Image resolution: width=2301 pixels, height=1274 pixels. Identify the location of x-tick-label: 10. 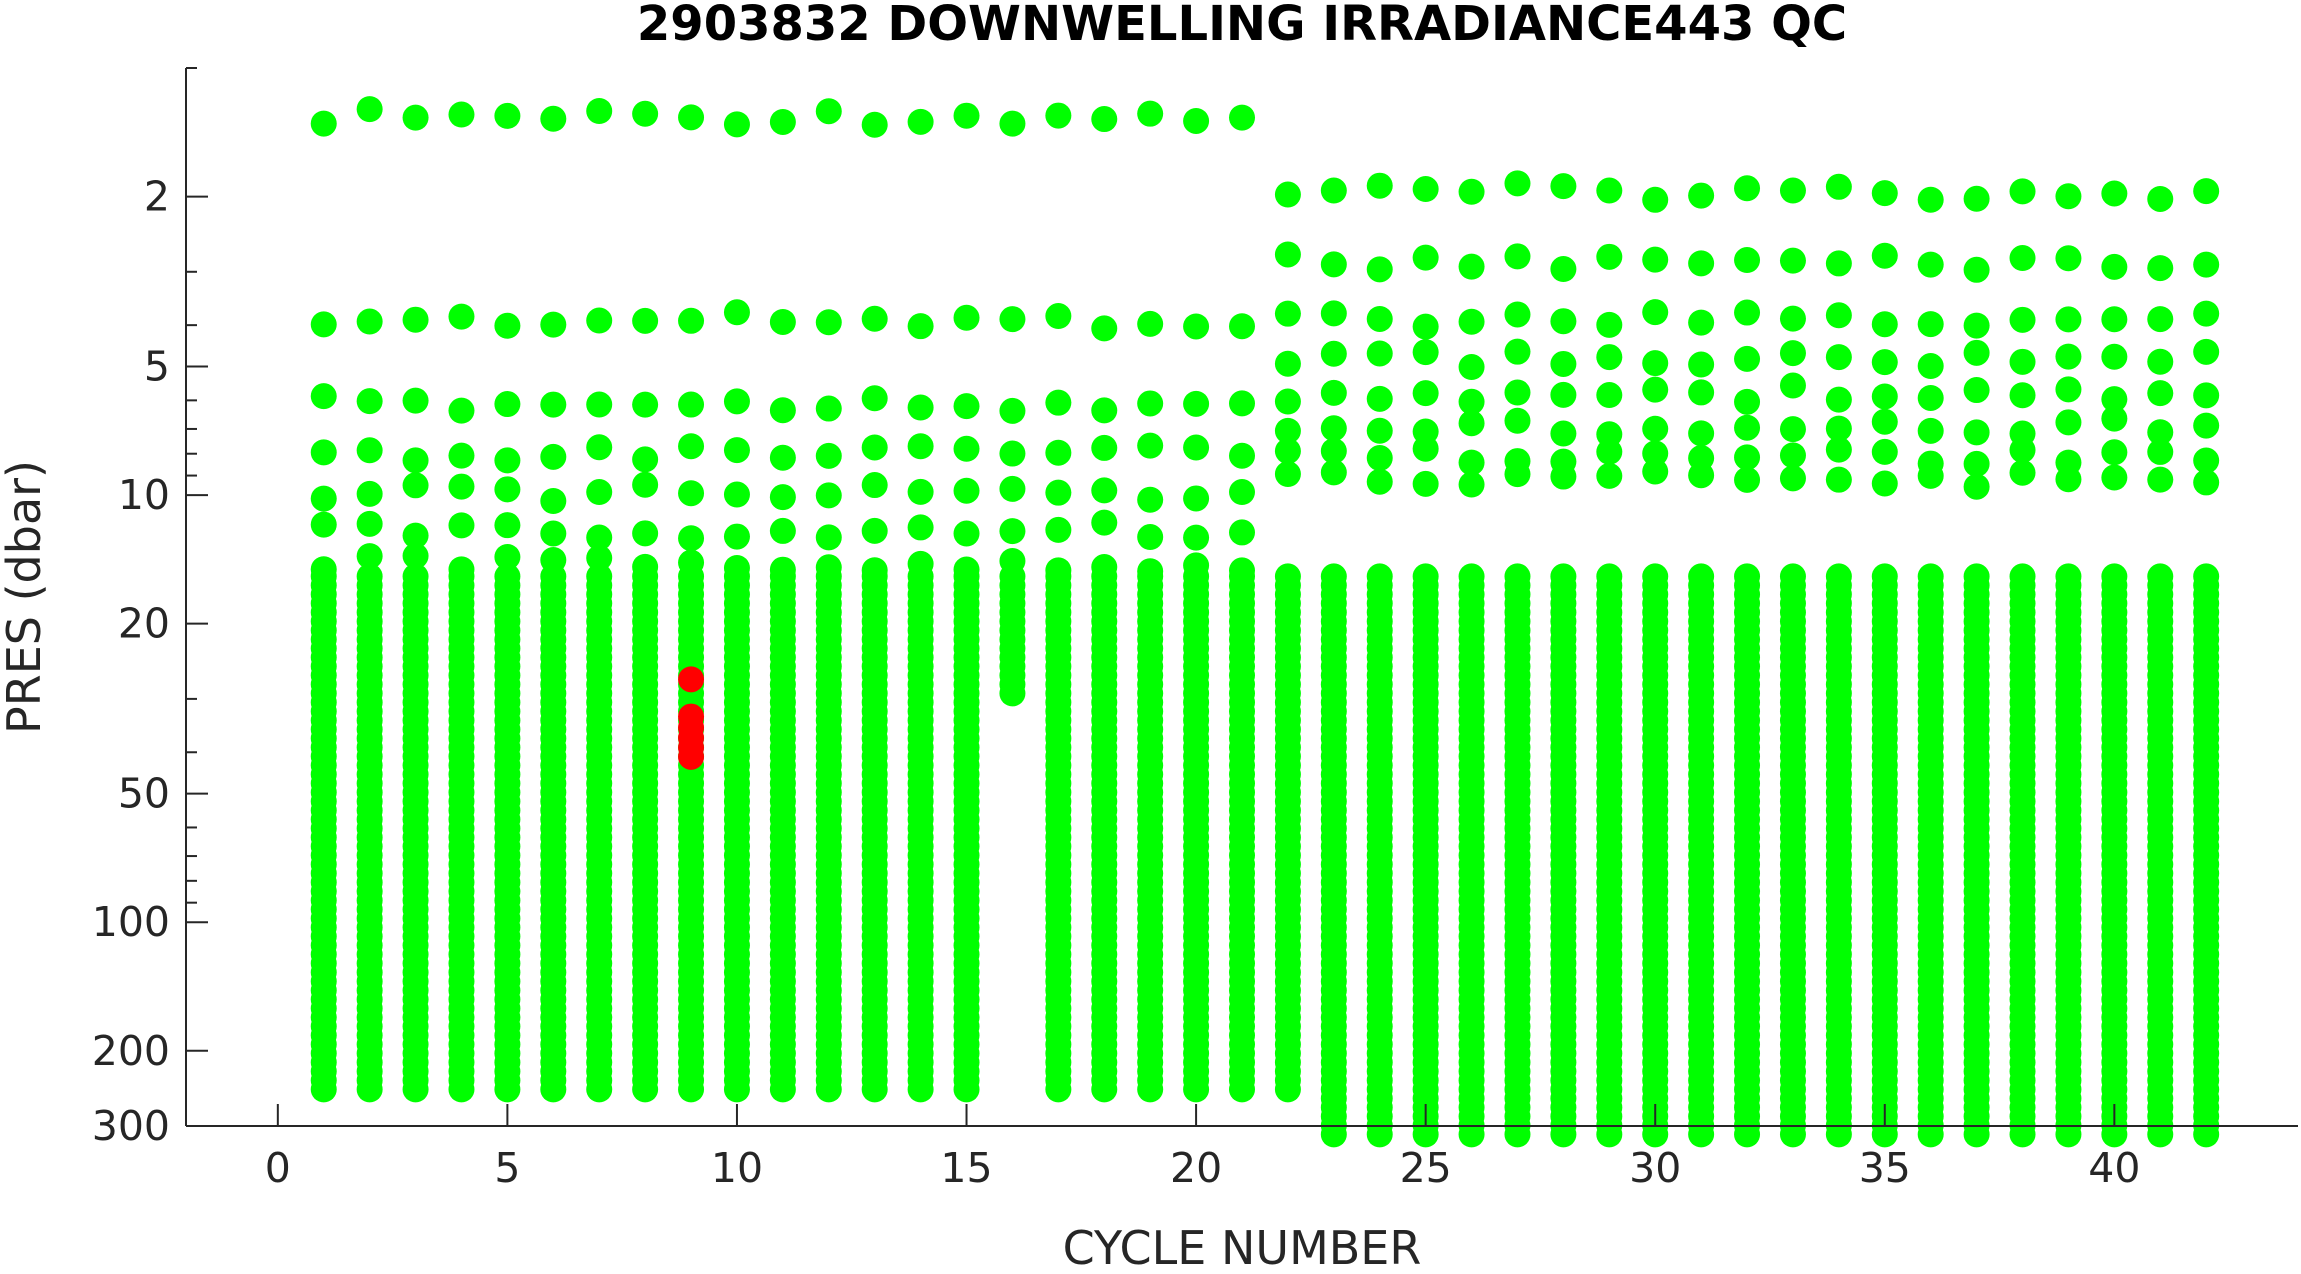
(737, 1168).